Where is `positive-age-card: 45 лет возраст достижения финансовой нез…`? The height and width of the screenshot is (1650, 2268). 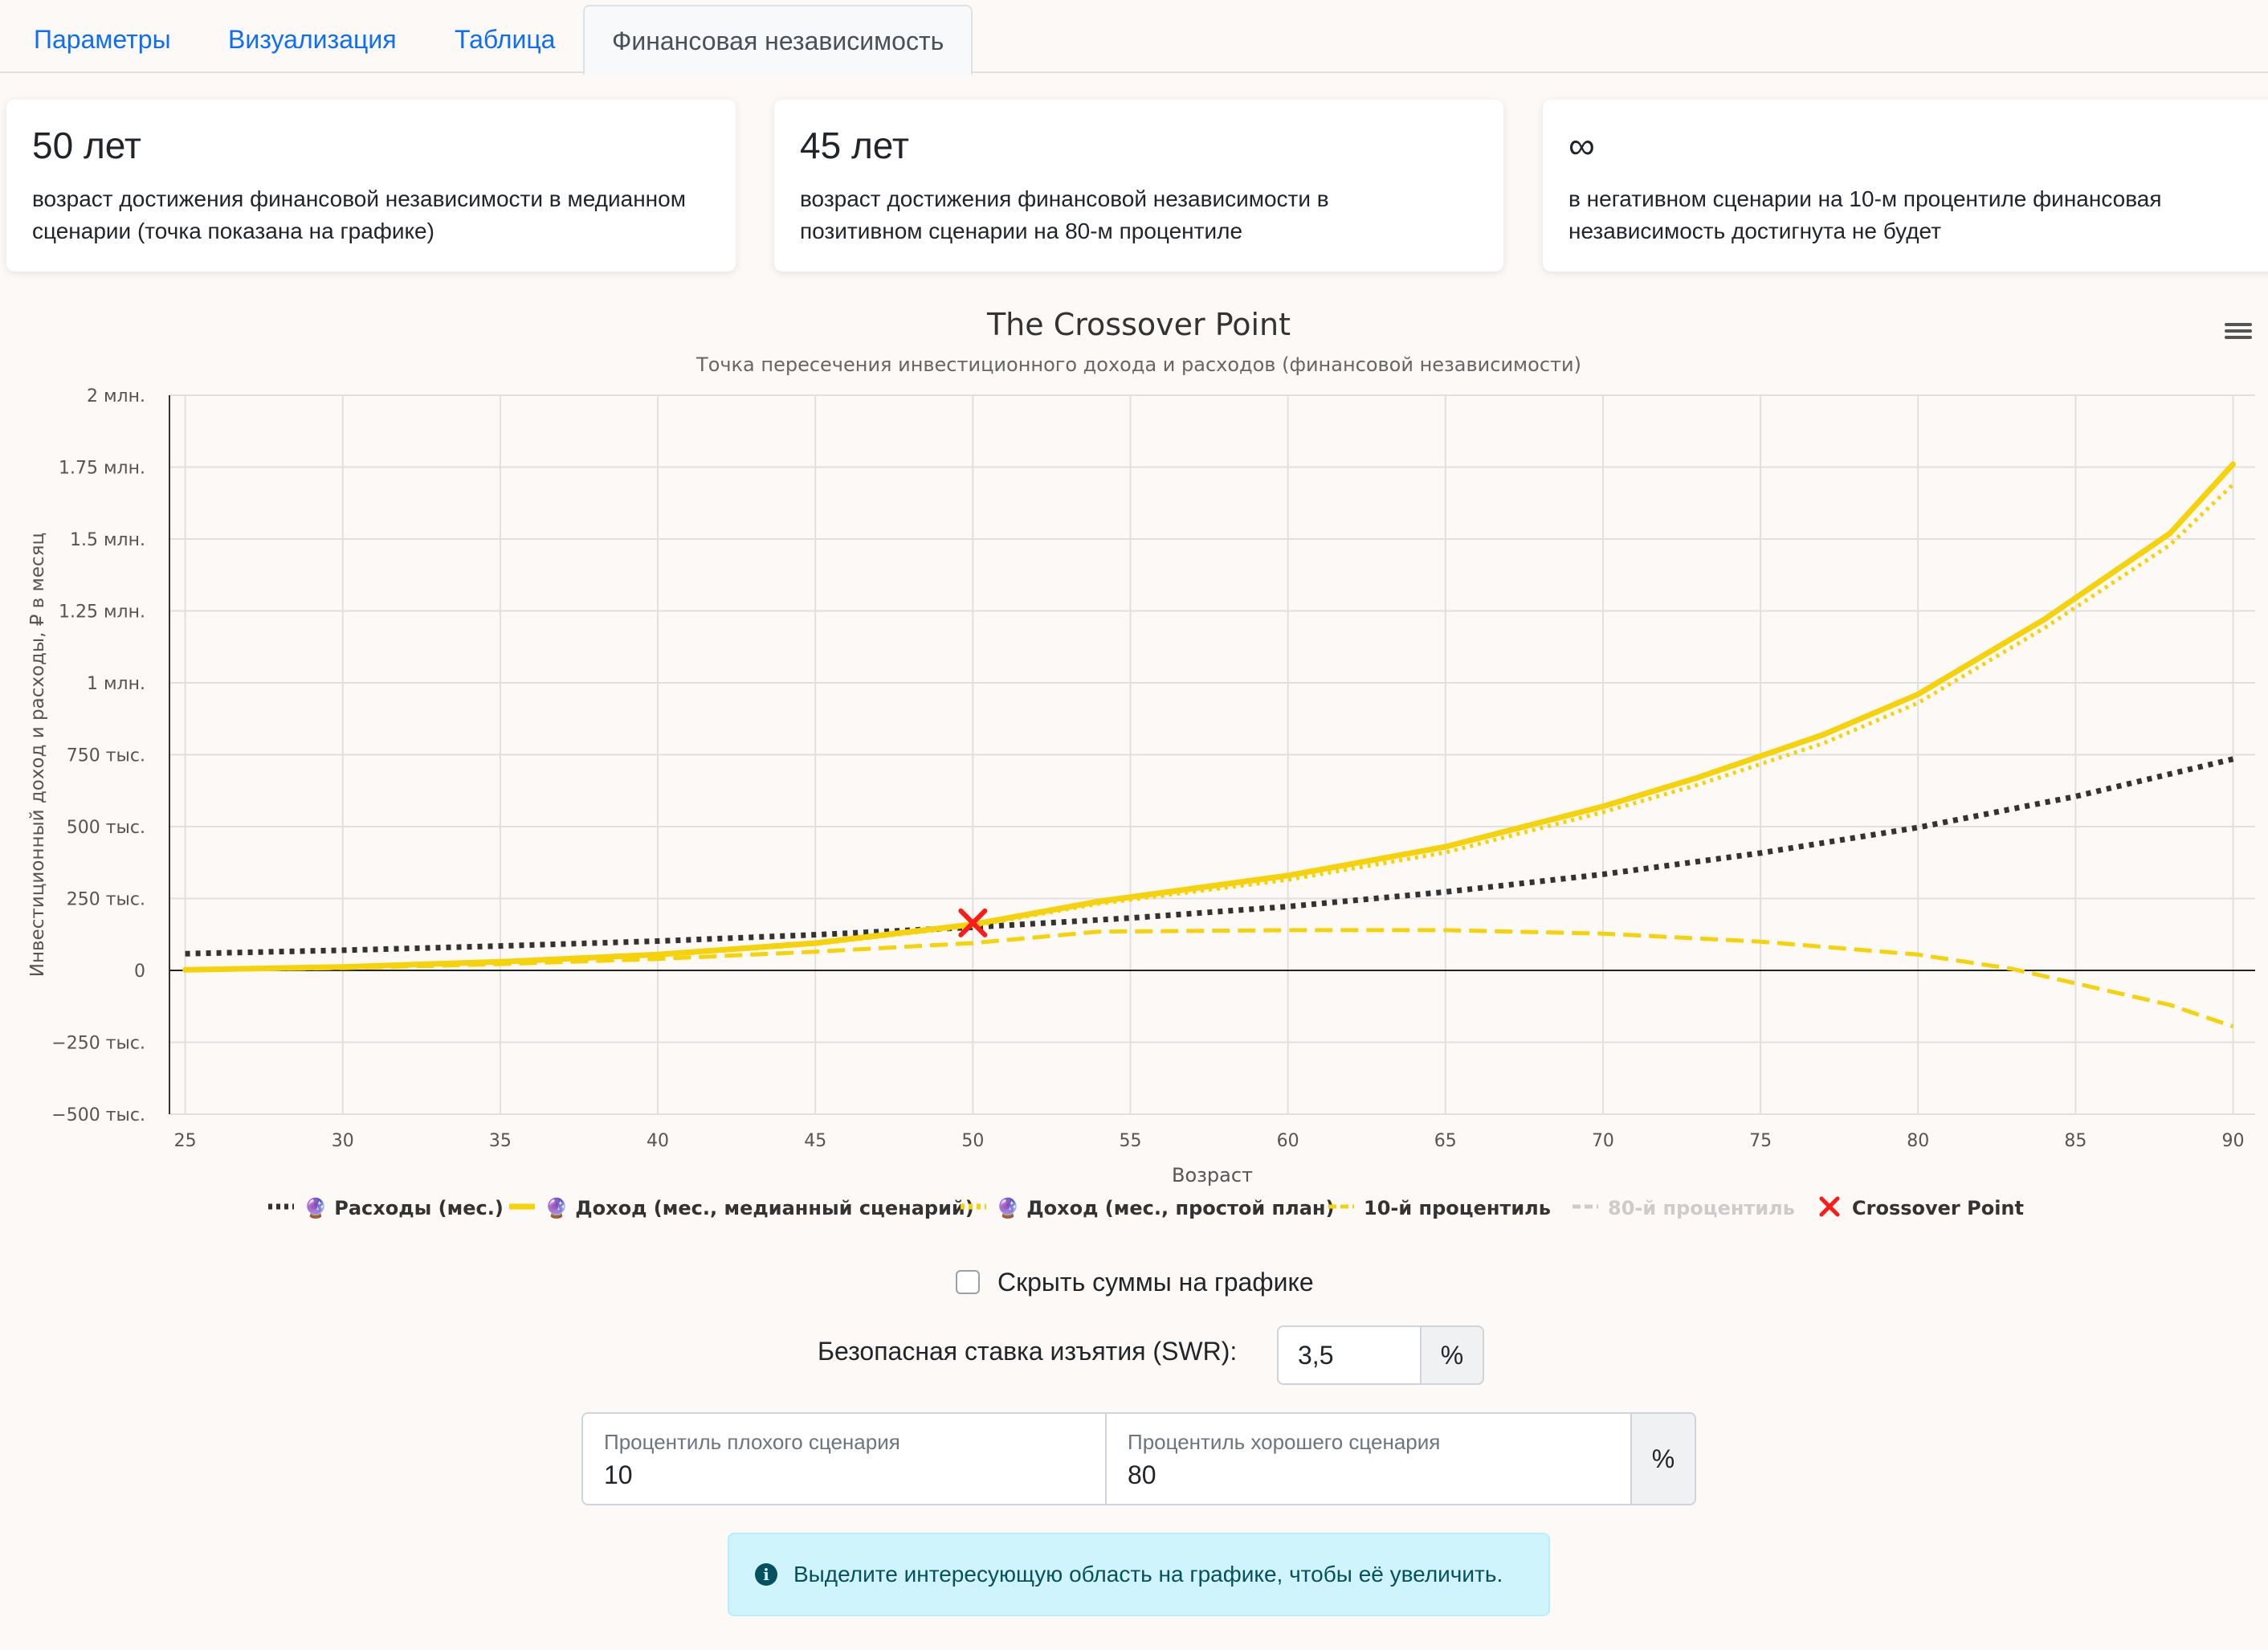
positive-age-card: 45 лет возраст достижения финансовой нез… is located at coordinates (1138, 186).